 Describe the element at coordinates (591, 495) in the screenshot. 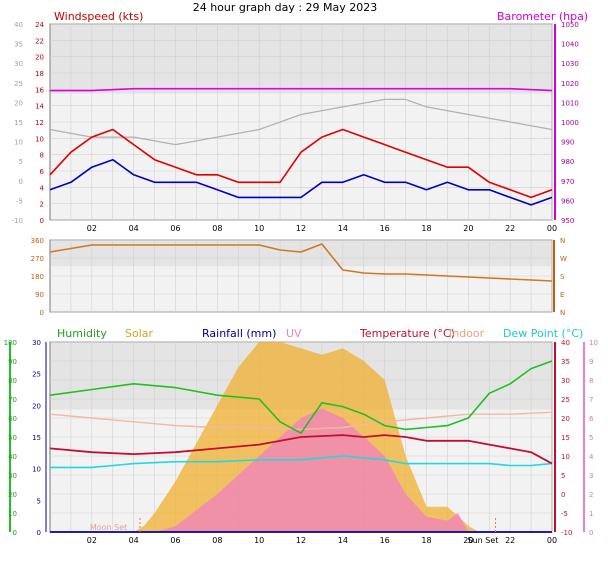

I see `uv-axis-tick: 2` at that location.